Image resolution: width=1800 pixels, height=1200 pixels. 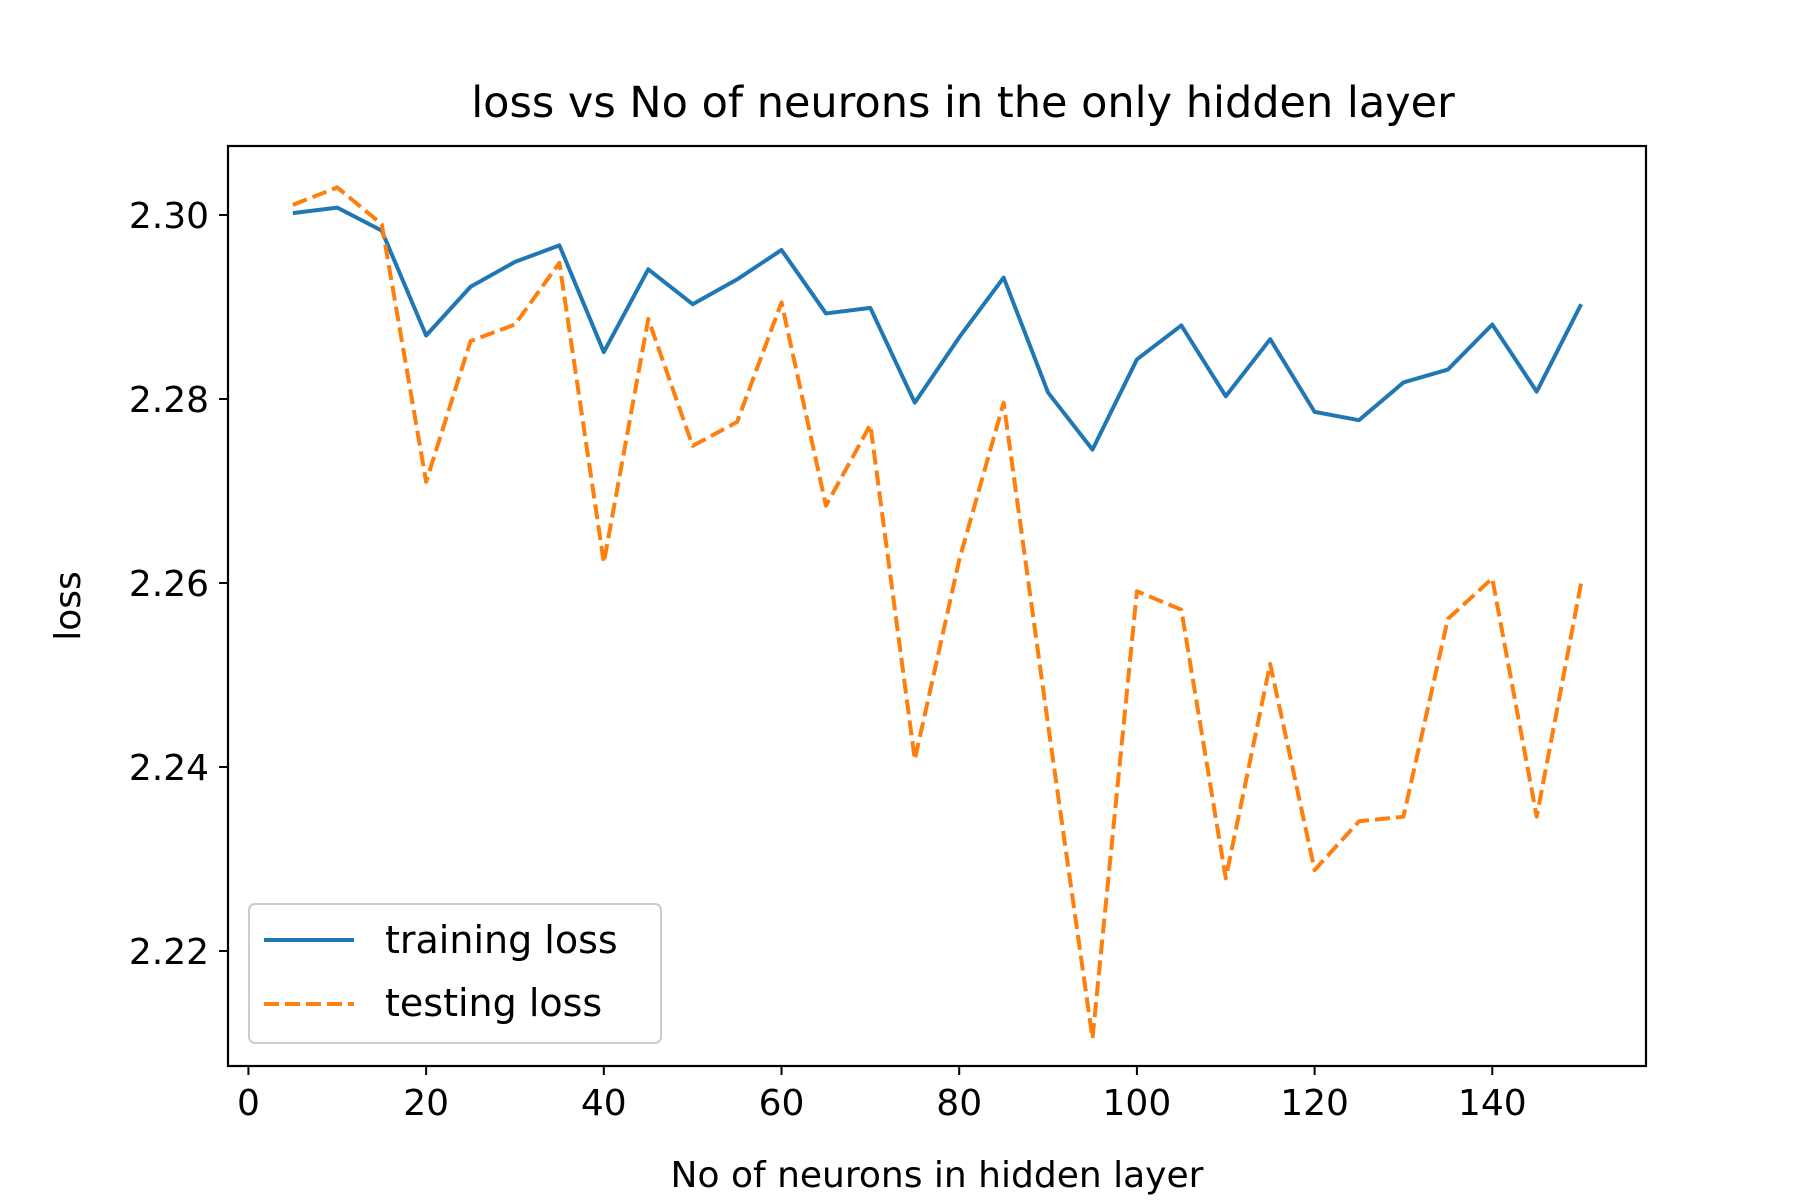 What do you see at coordinates (169, 400) in the screenshot?
I see `y-tick-label: 2.28` at bounding box center [169, 400].